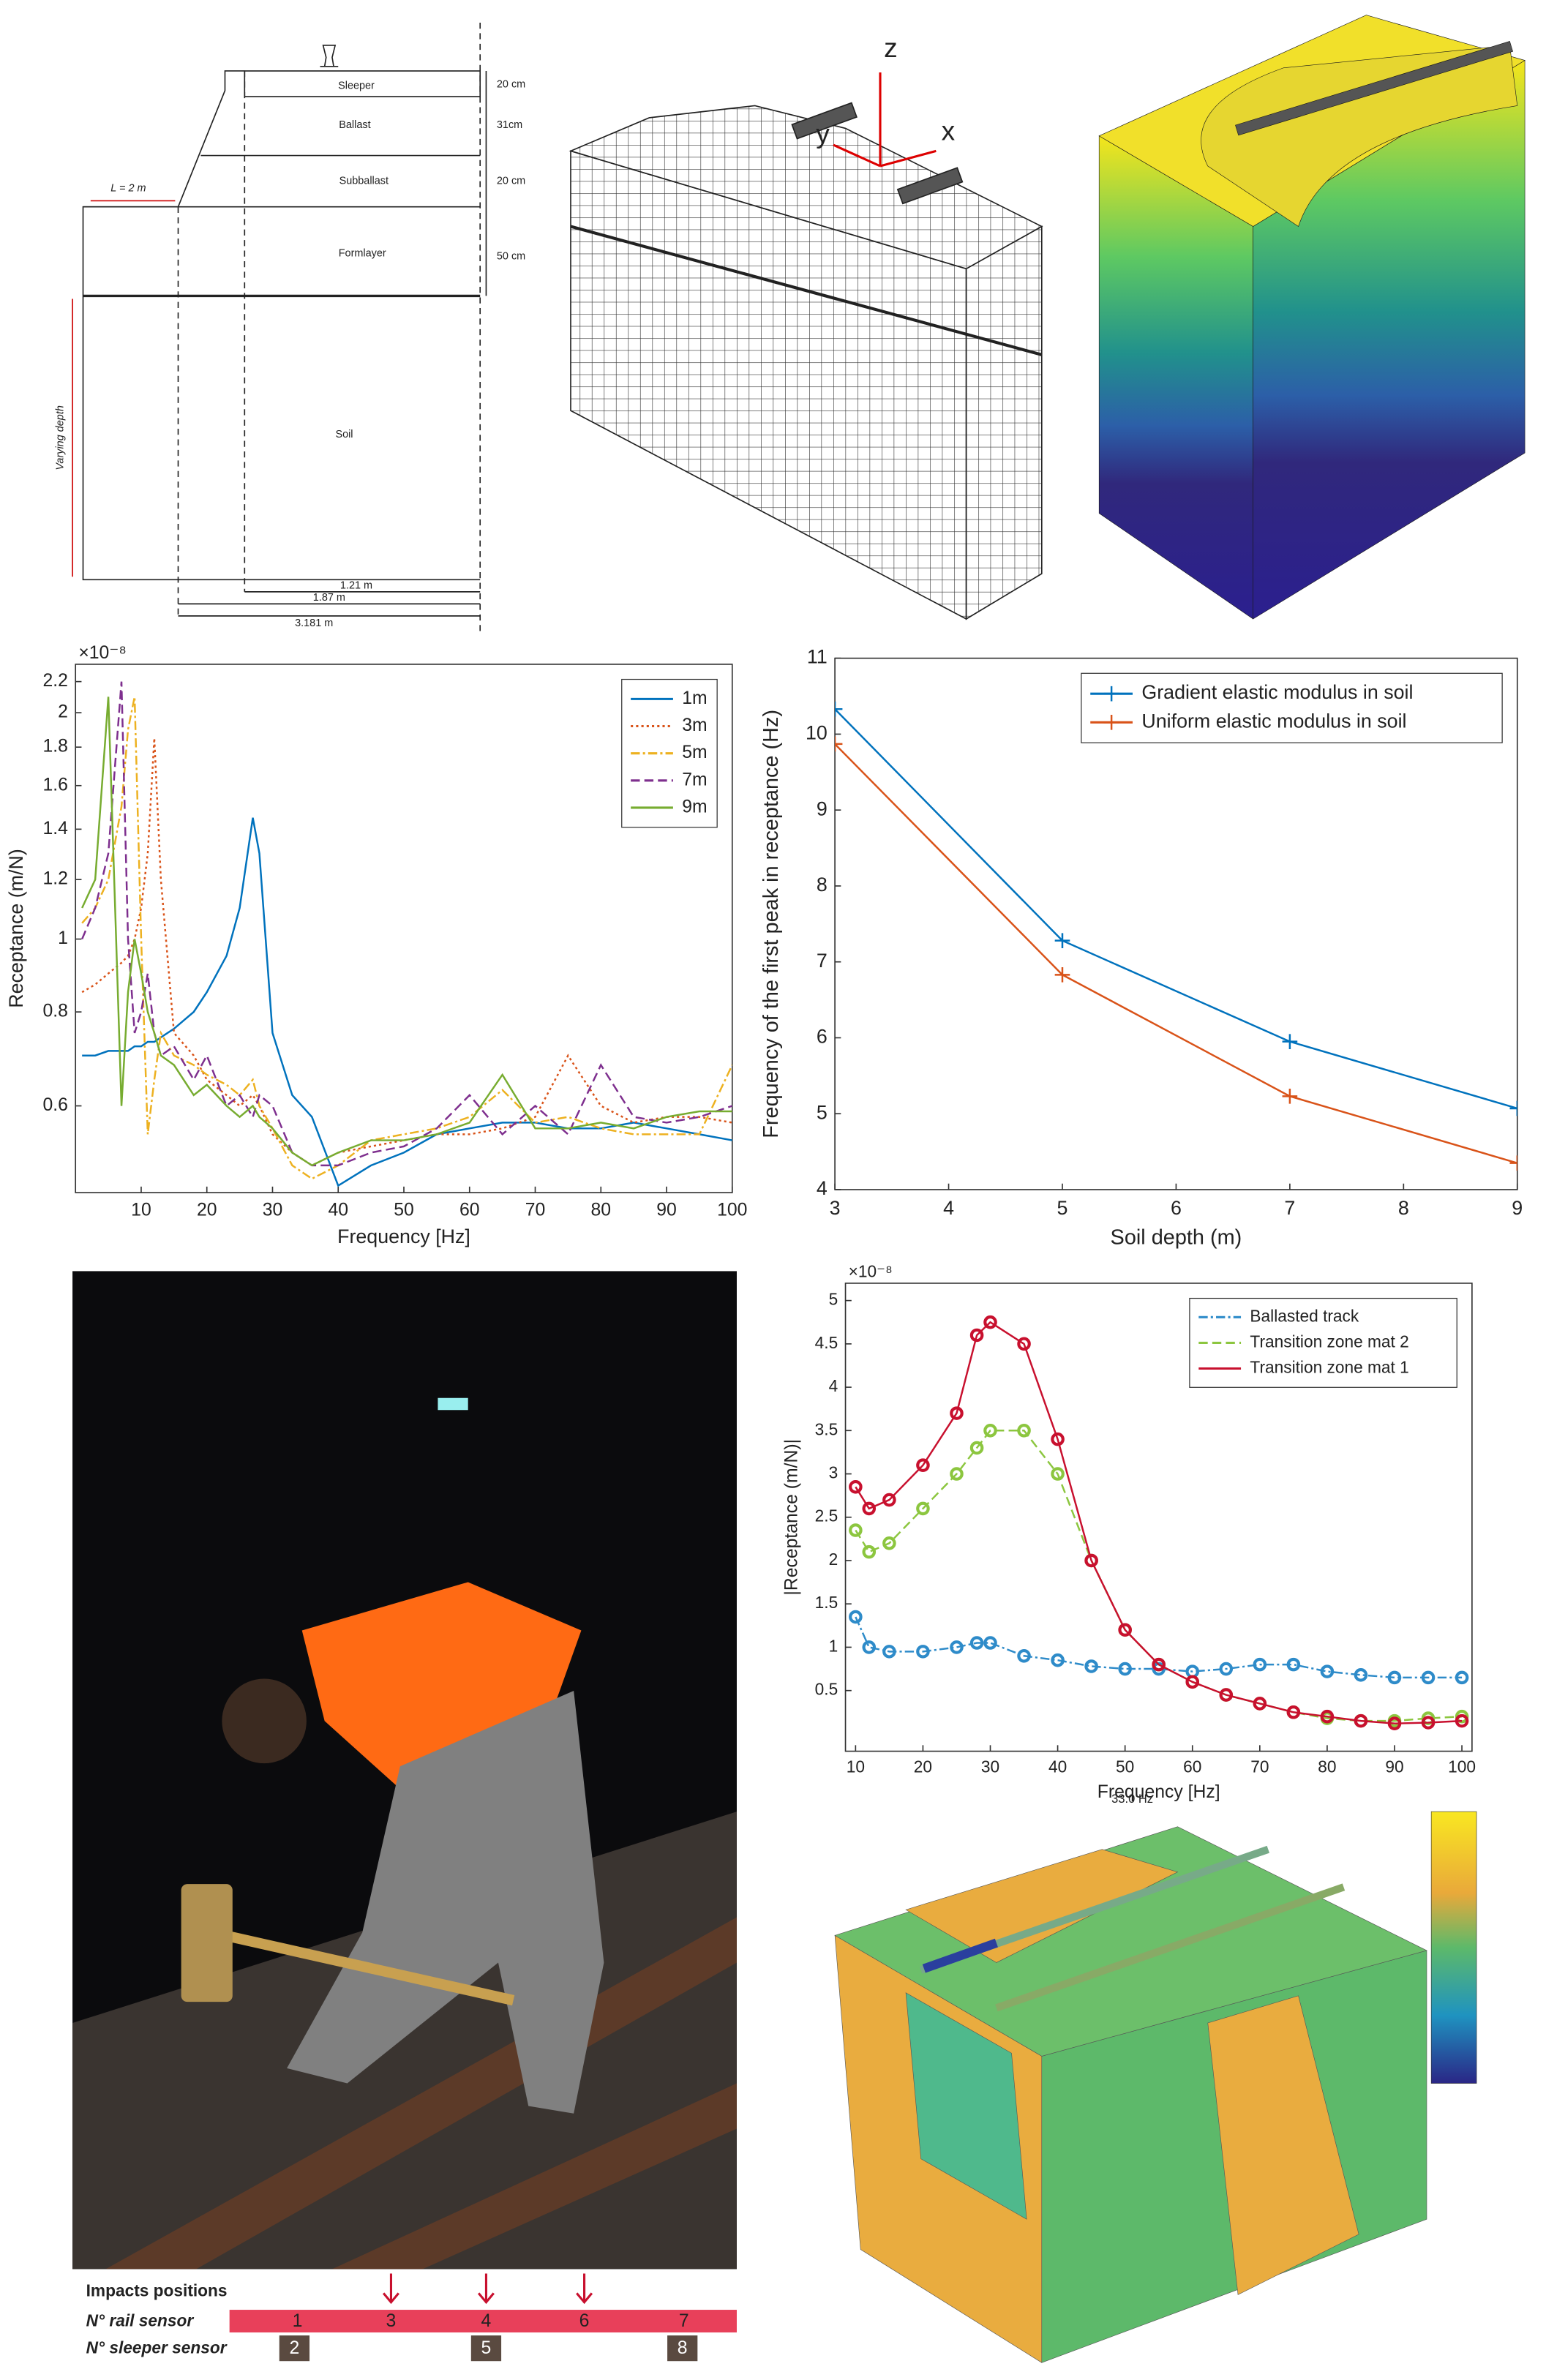  I want to click on y-tick-label: 0.5, so click(826, 1689).